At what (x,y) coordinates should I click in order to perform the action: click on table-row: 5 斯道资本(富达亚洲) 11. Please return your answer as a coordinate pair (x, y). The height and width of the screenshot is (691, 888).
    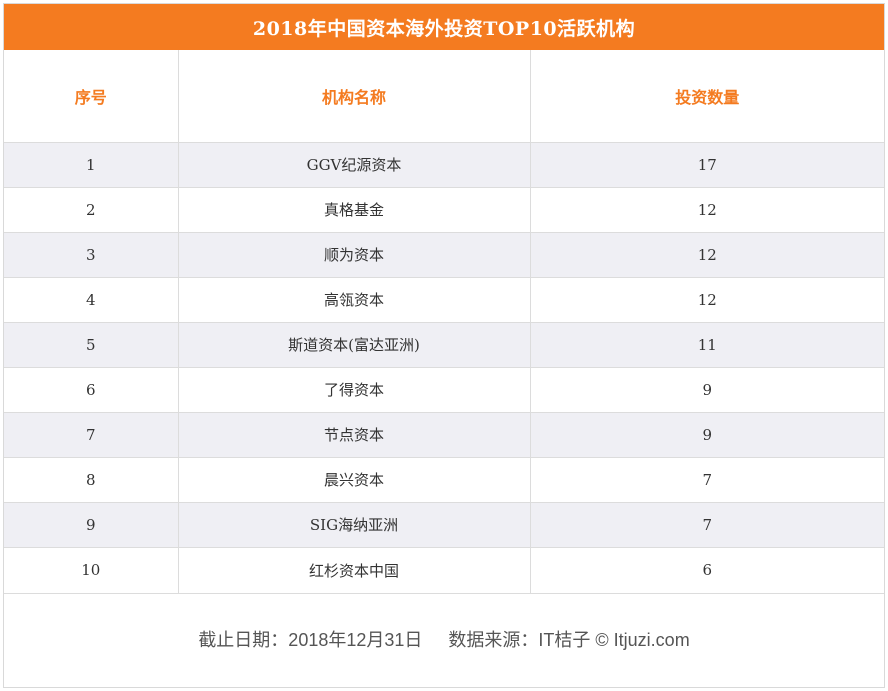
    Looking at the image, I should click on (444, 345).